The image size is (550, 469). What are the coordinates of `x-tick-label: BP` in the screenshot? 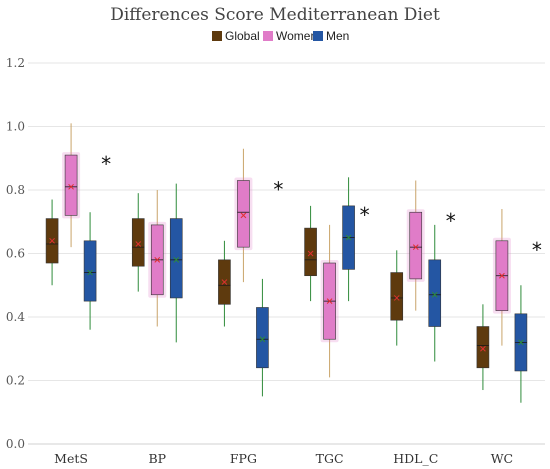 It's located at (157, 458).